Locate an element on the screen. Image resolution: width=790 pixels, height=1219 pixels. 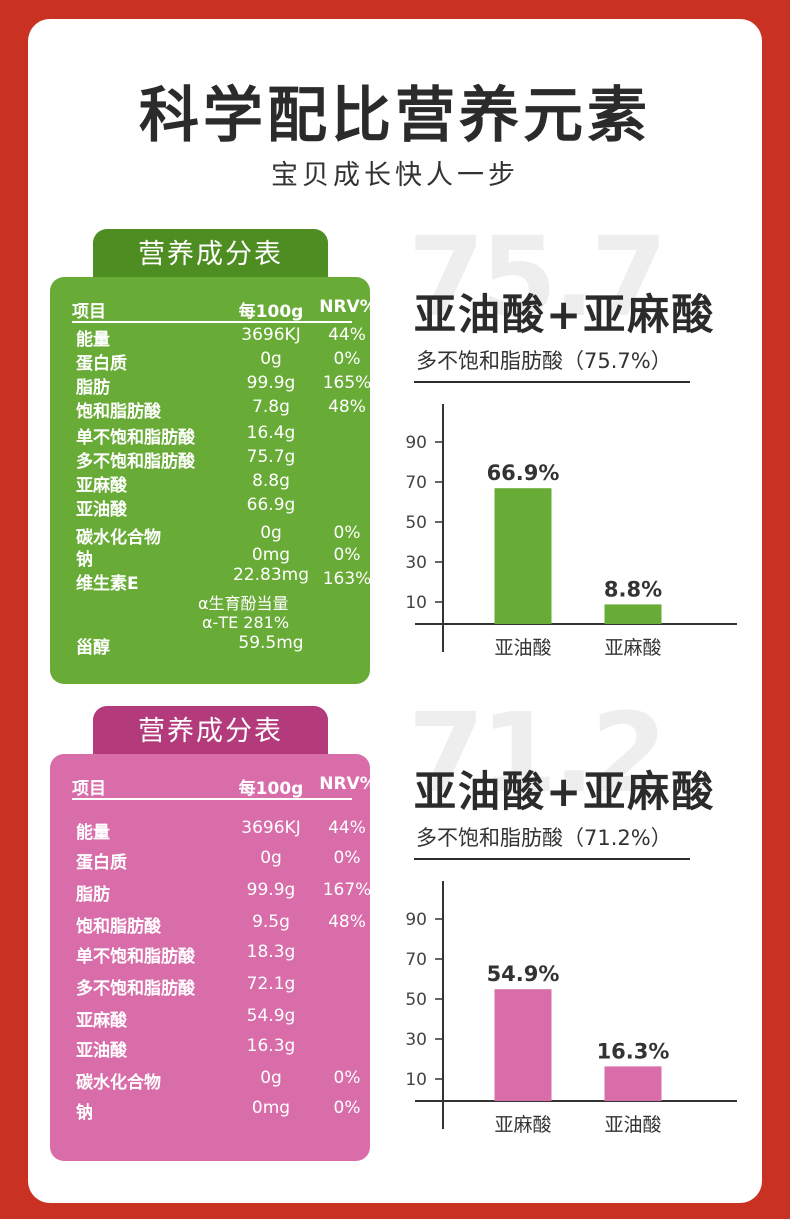
table-cell-amount: 7.8g is located at coordinates (271, 407).